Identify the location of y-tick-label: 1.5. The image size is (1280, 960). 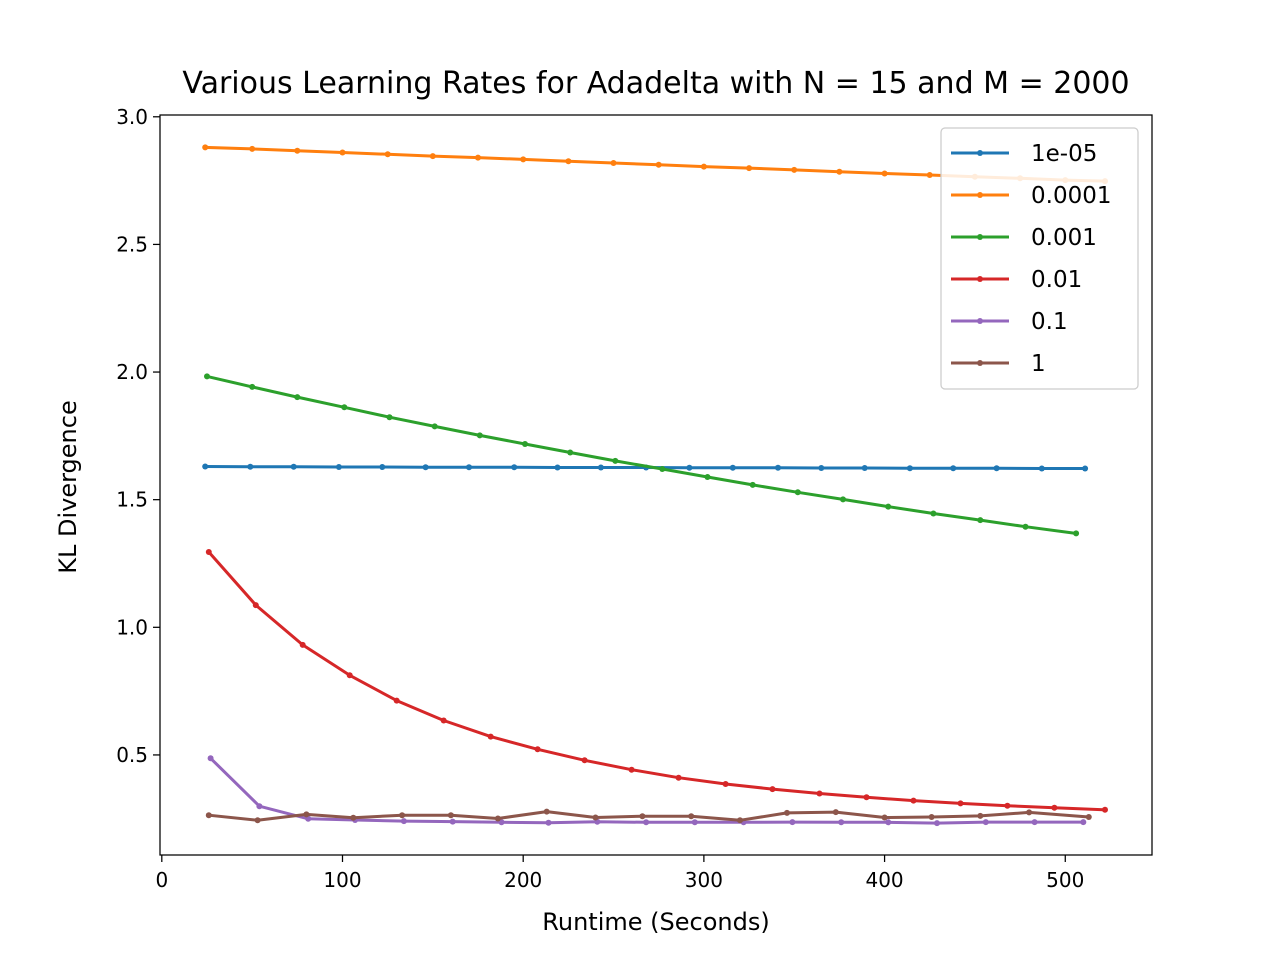
(132, 500).